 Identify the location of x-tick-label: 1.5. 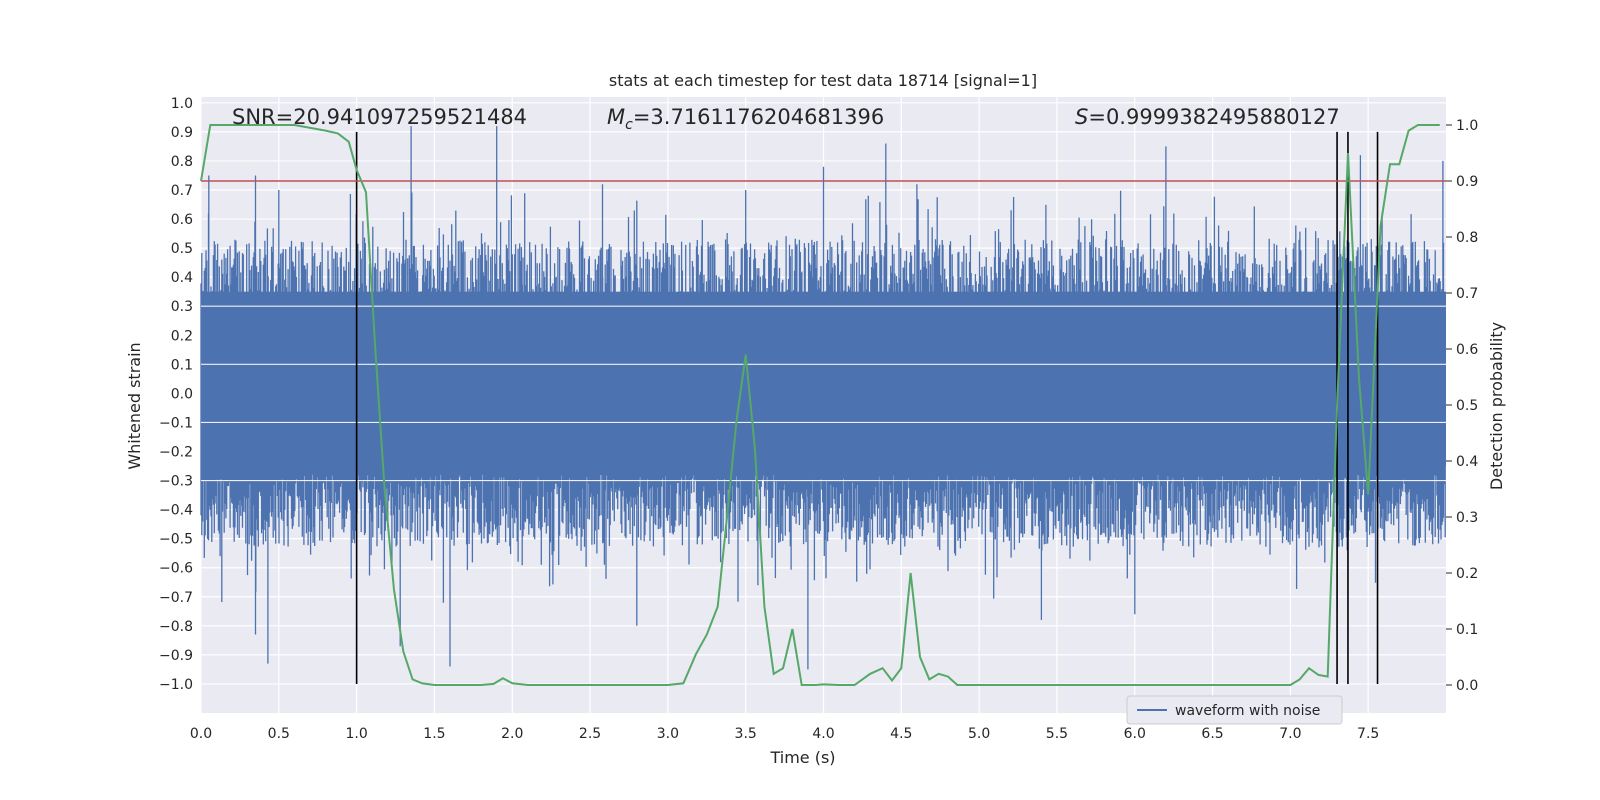
(434, 734).